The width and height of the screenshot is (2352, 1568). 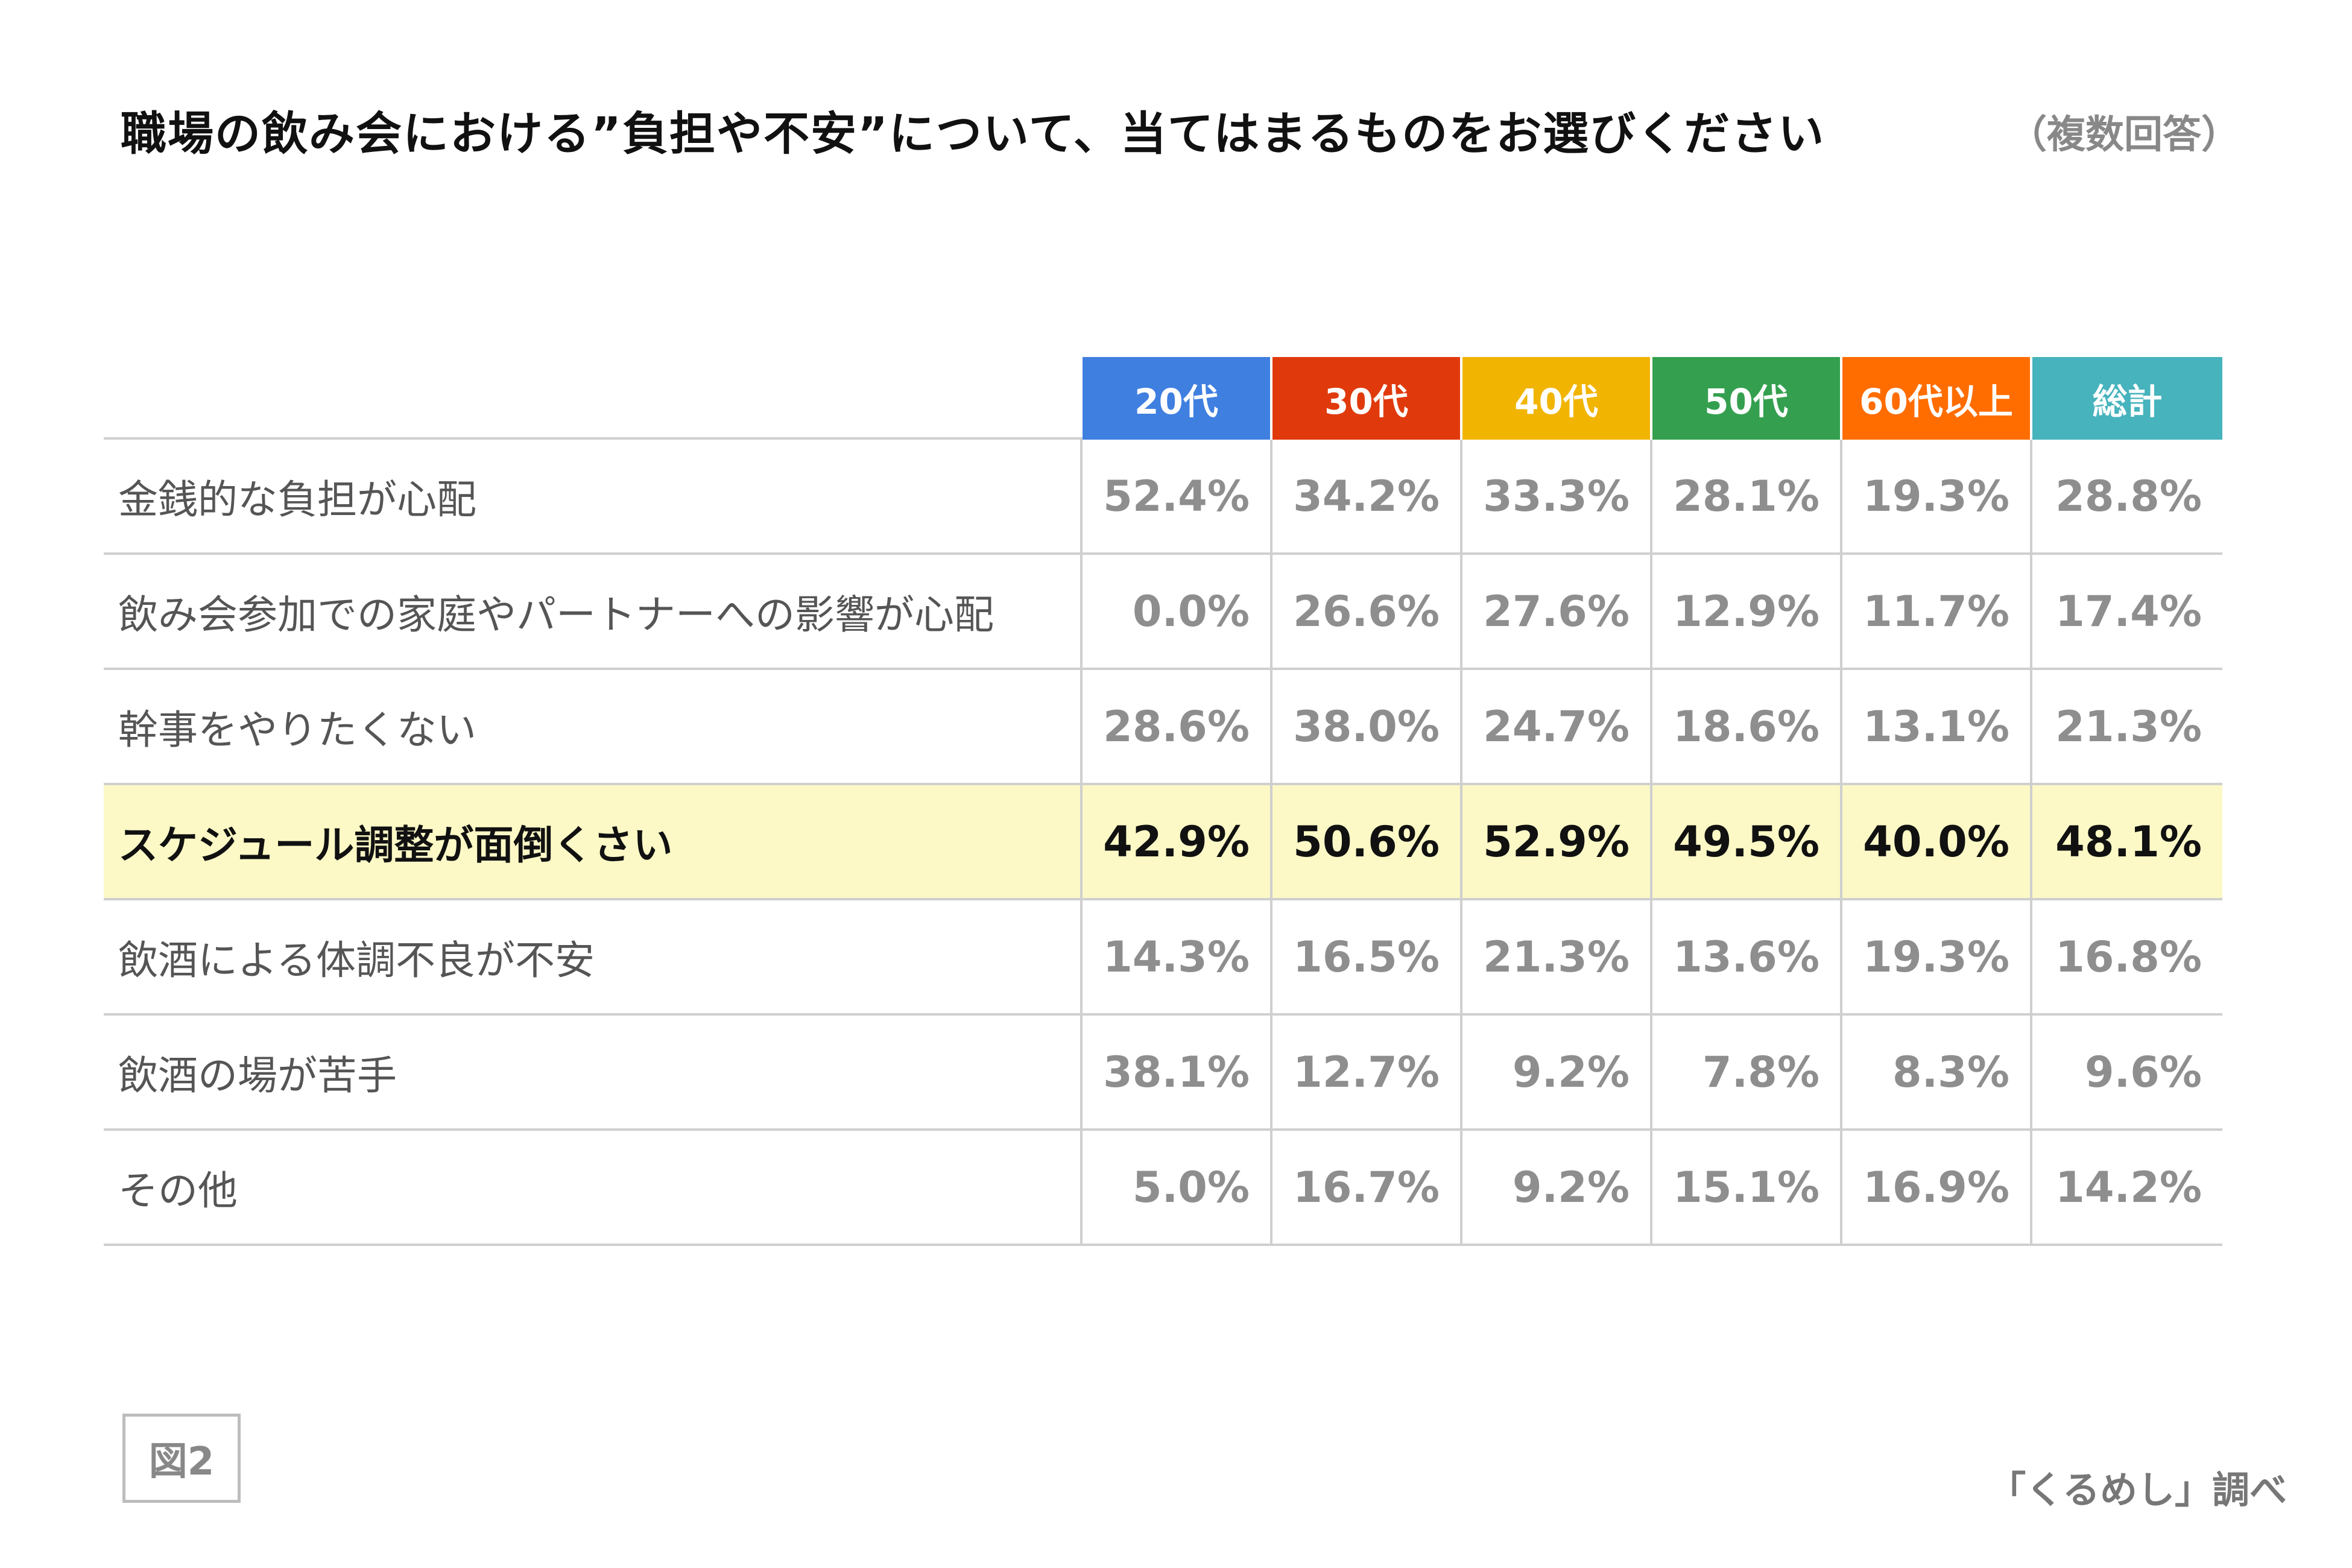 I want to click on value-cell: 7.8%, so click(x=1747, y=1072).